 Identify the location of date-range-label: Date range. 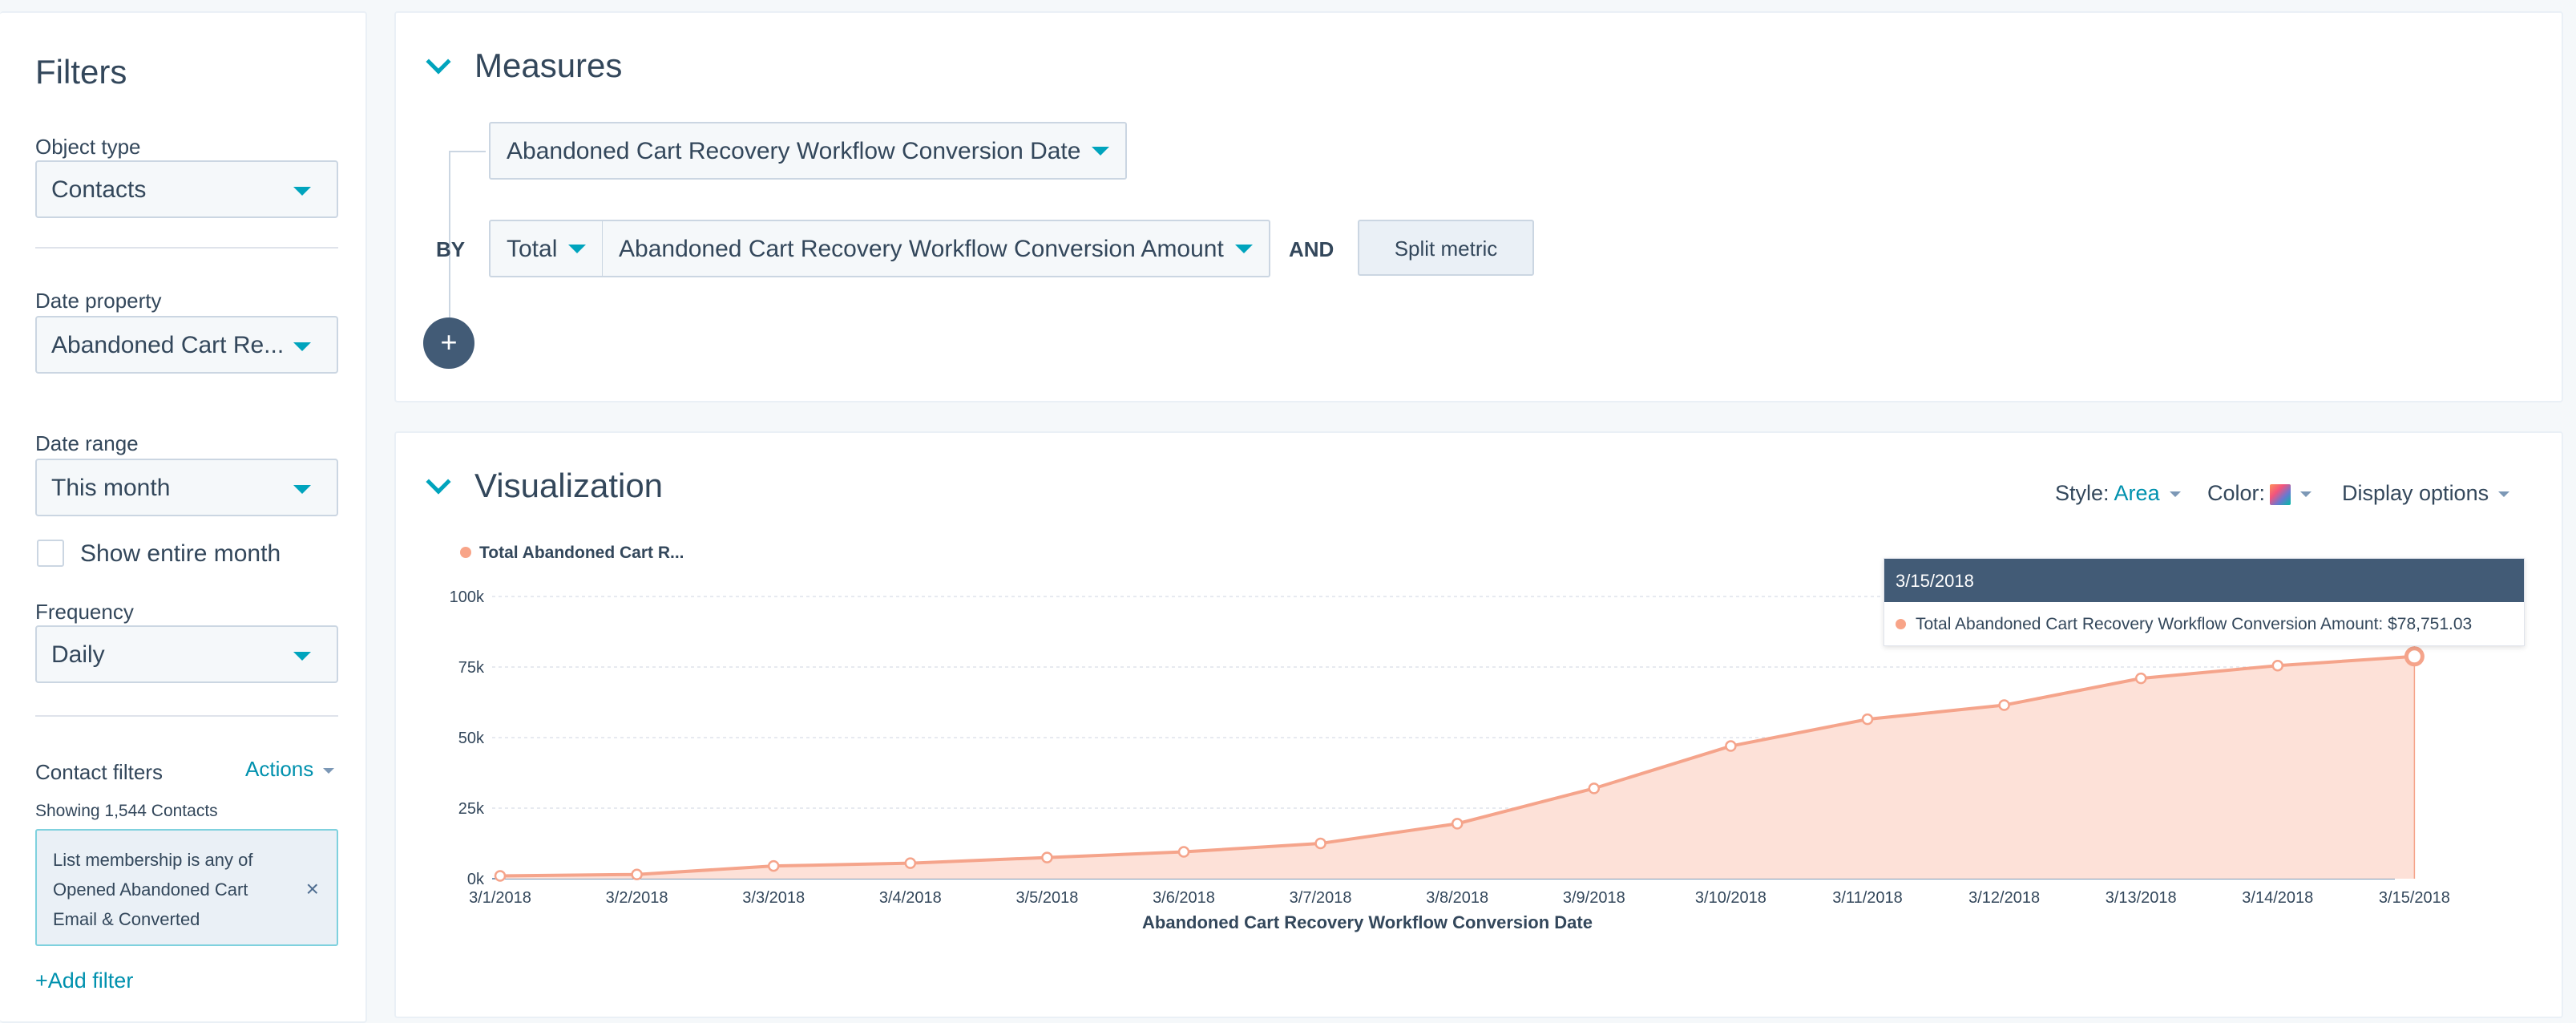
(87, 443).